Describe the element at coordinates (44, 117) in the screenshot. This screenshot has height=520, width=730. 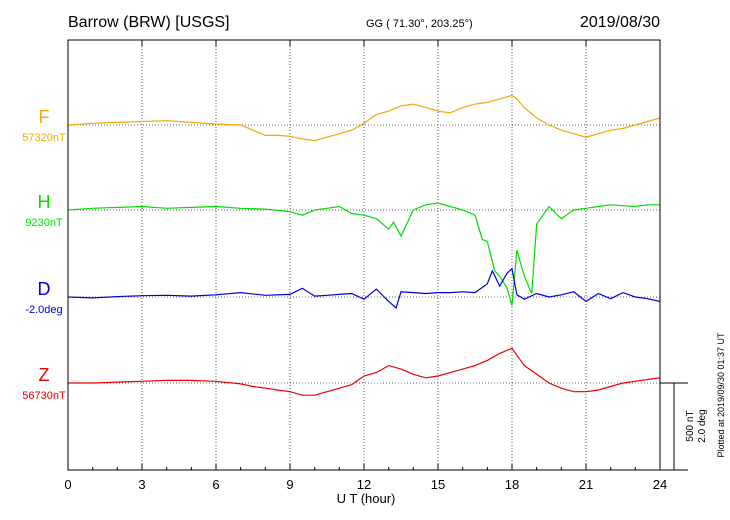
I see `series-name-f: F` at that location.